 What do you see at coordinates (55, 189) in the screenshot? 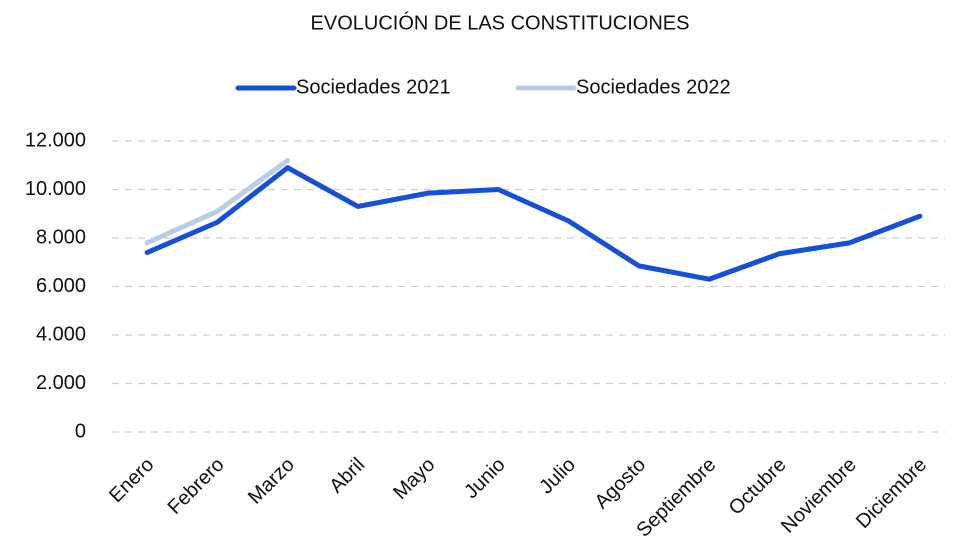
I see `y-tick-label: 10.000` at bounding box center [55, 189].